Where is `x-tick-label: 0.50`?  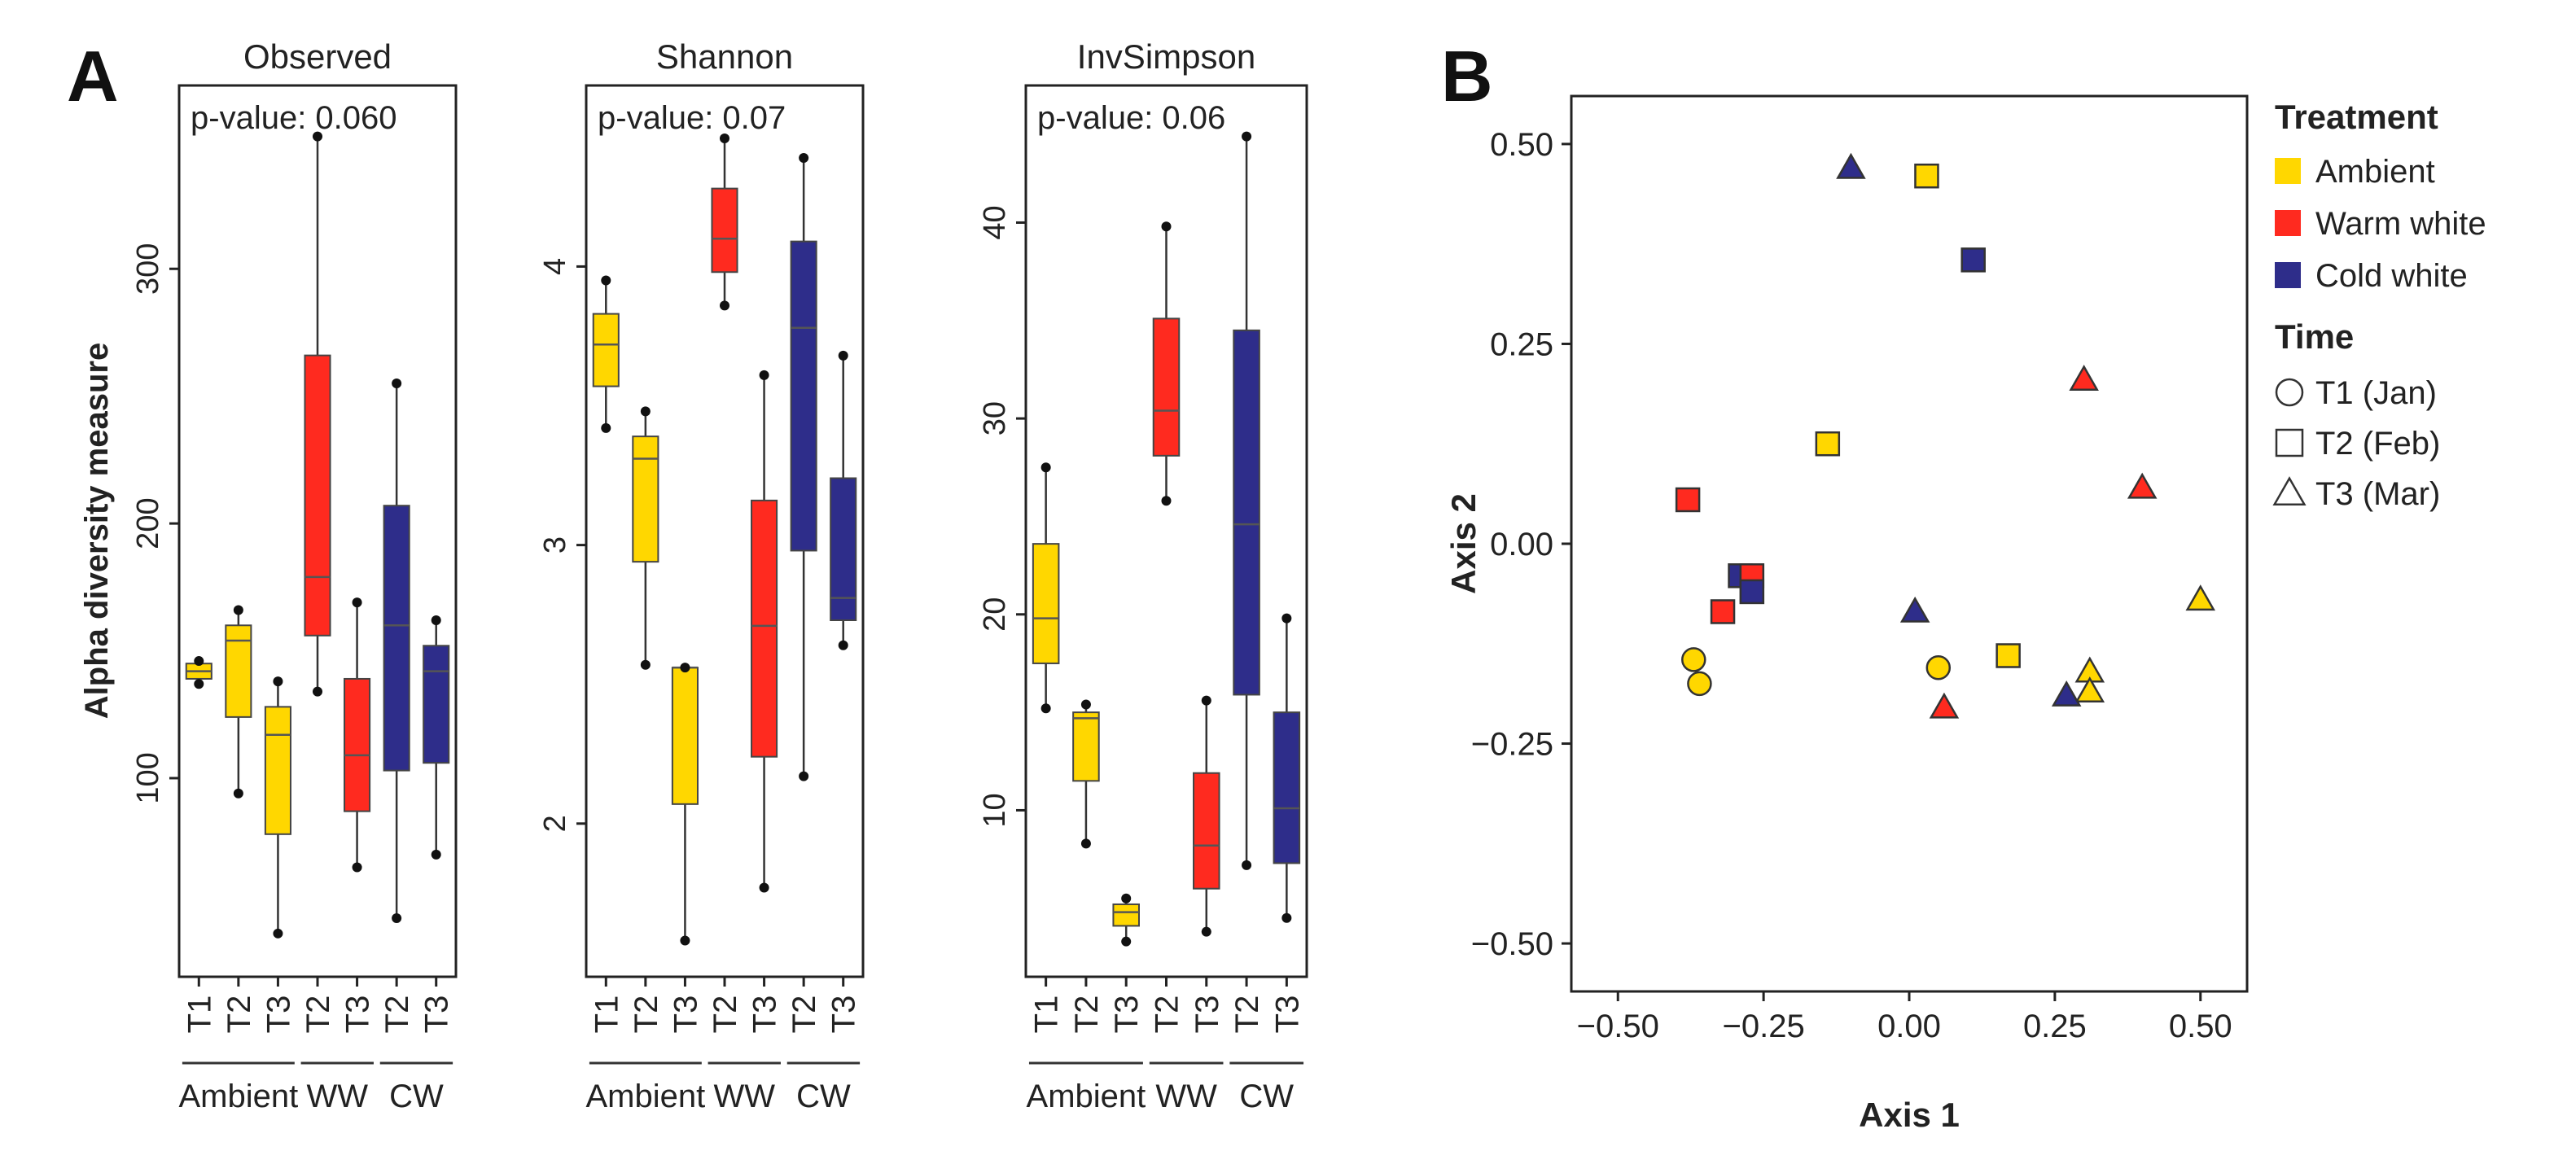 x-tick-label: 0.50 is located at coordinates (2200, 1026).